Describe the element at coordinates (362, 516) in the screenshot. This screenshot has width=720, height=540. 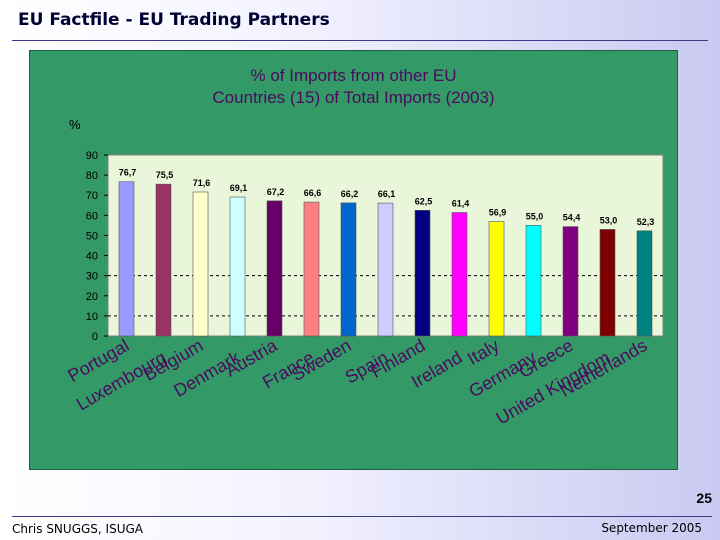
I see `footer-divider` at that location.